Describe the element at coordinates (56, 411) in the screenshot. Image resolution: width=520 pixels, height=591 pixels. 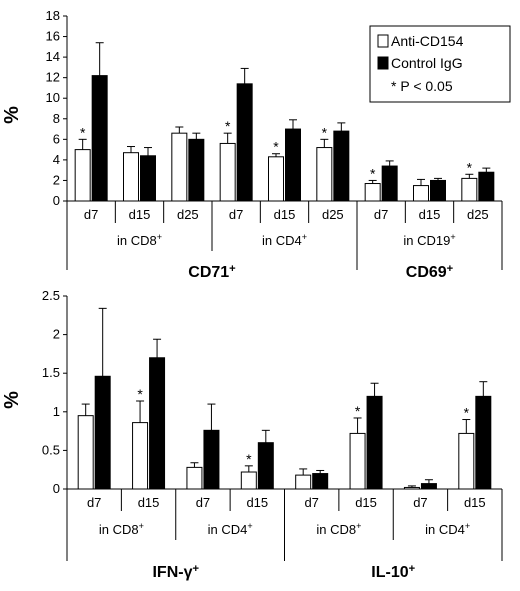
I see `p2-y-tick-label: 1` at that location.